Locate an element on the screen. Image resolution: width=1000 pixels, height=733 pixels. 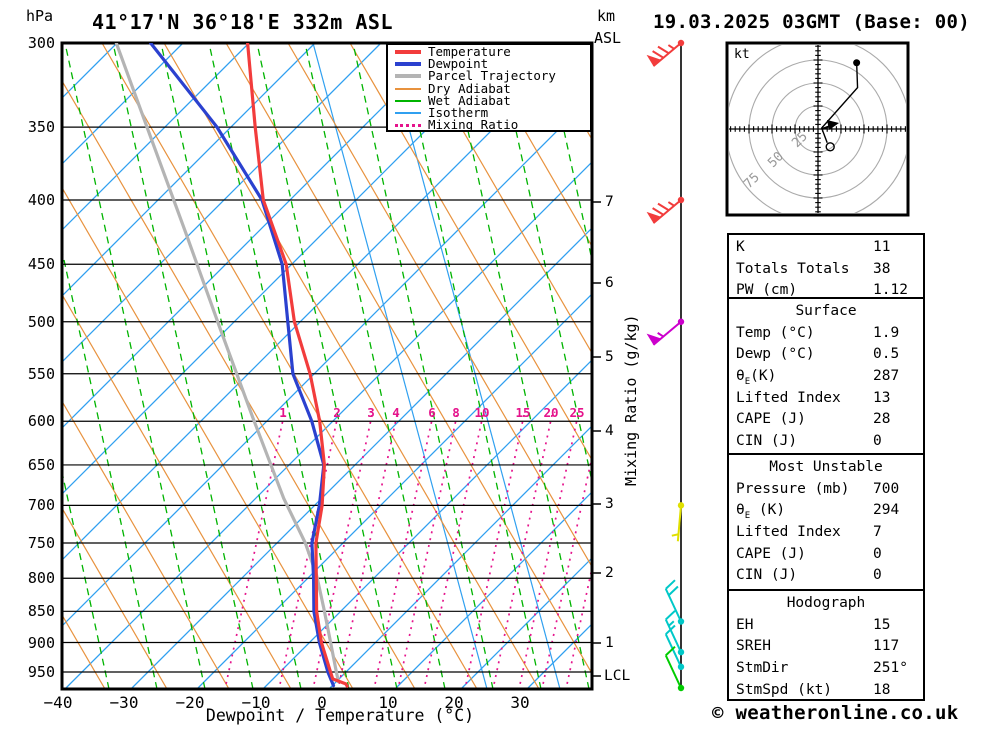
table-row-label: Dewp (°C) is located at coordinates (775, 354).